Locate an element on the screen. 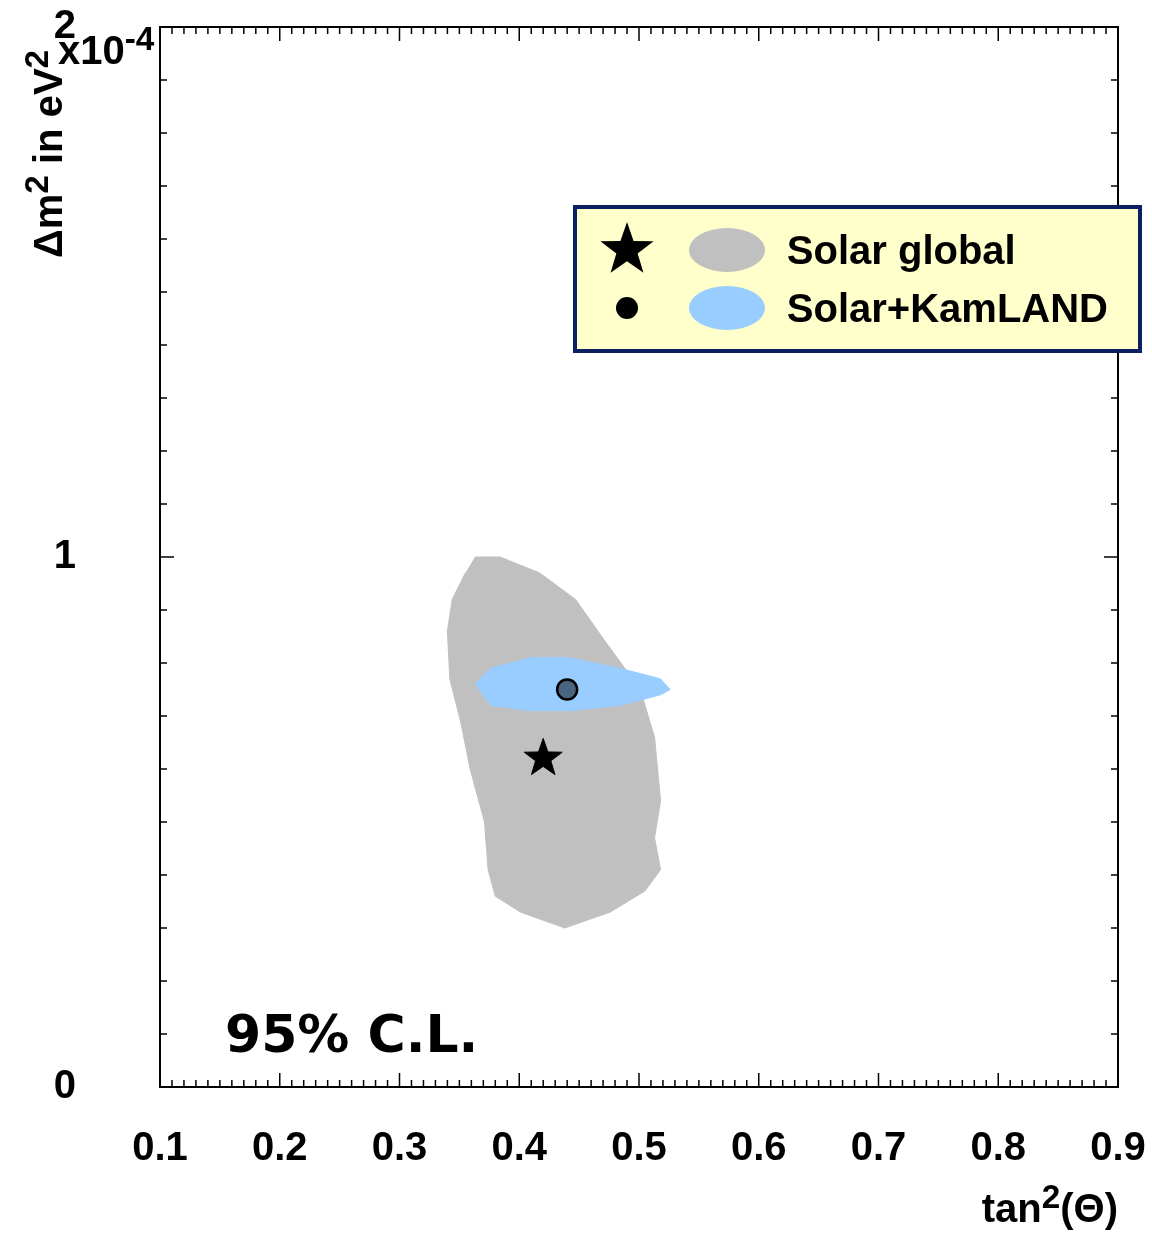 This screenshot has width=1152, height=1234. legend-label: Solar global is located at coordinates (901, 250).